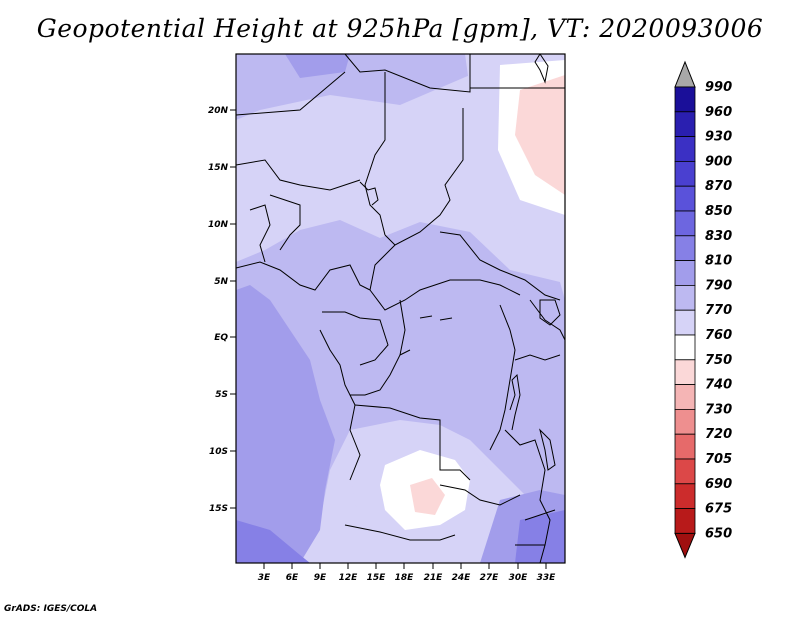 This screenshot has width=800, height=618. What do you see at coordinates (221, 338) in the screenshot?
I see `lat-label: EQ` at bounding box center [221, 338].